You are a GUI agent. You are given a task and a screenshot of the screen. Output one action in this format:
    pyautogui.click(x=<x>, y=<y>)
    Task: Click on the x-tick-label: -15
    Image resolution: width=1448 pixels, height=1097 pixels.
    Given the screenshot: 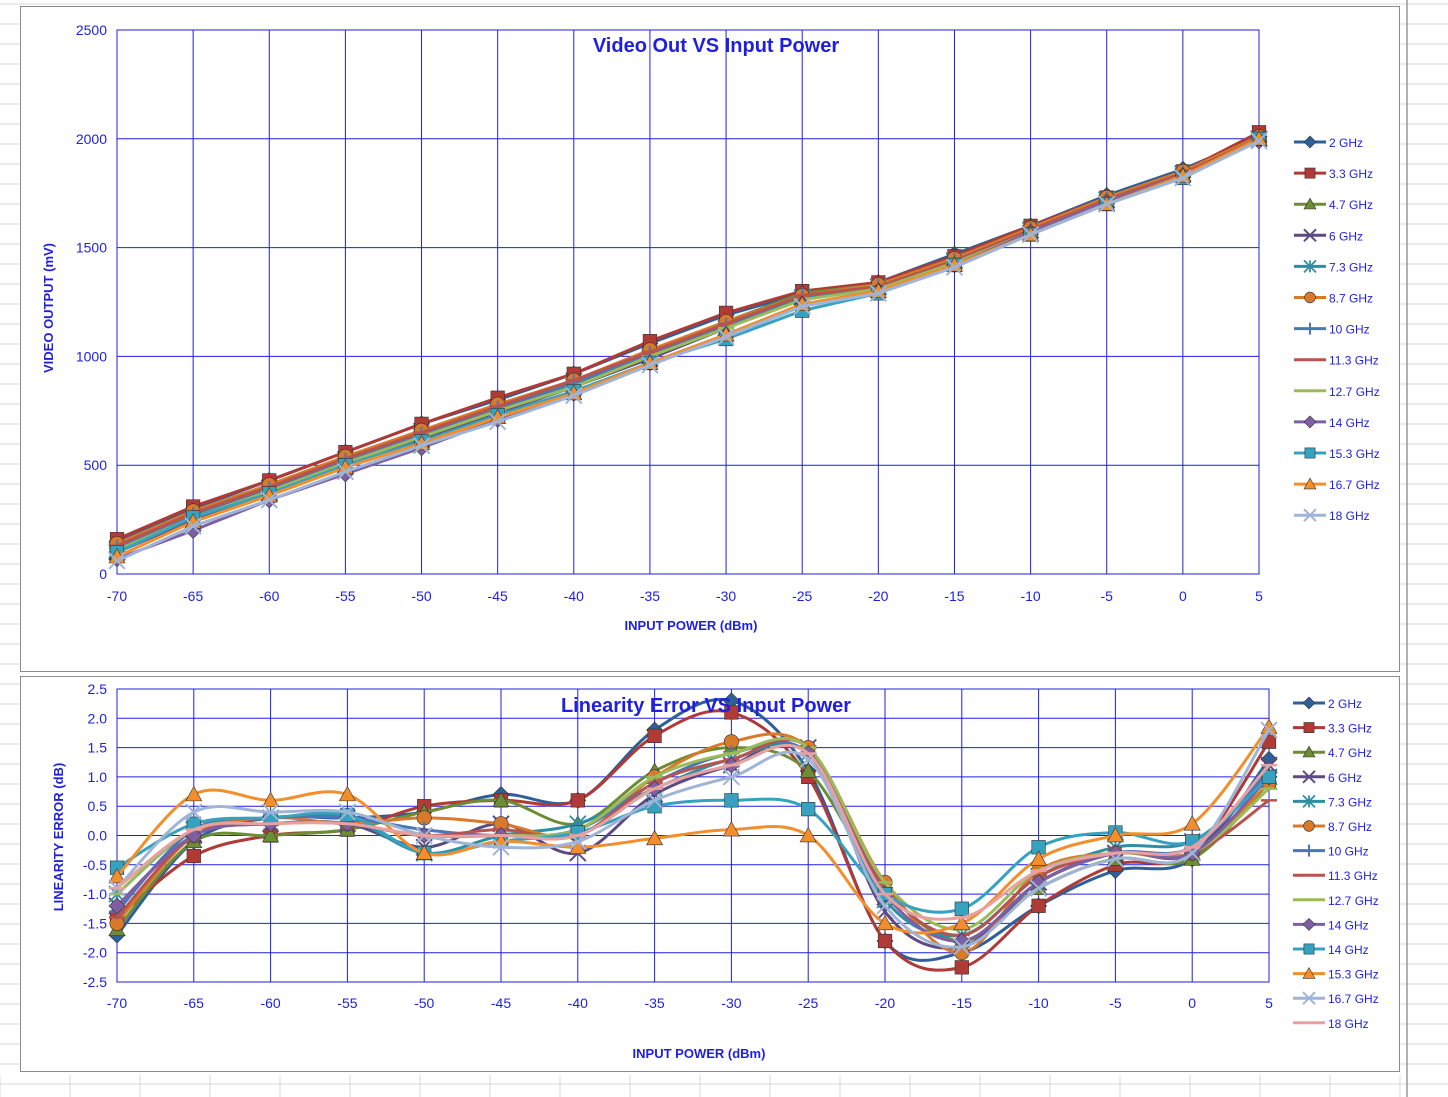 What is the action you would take?
    pyautogui.click(x=954, y=596)
    